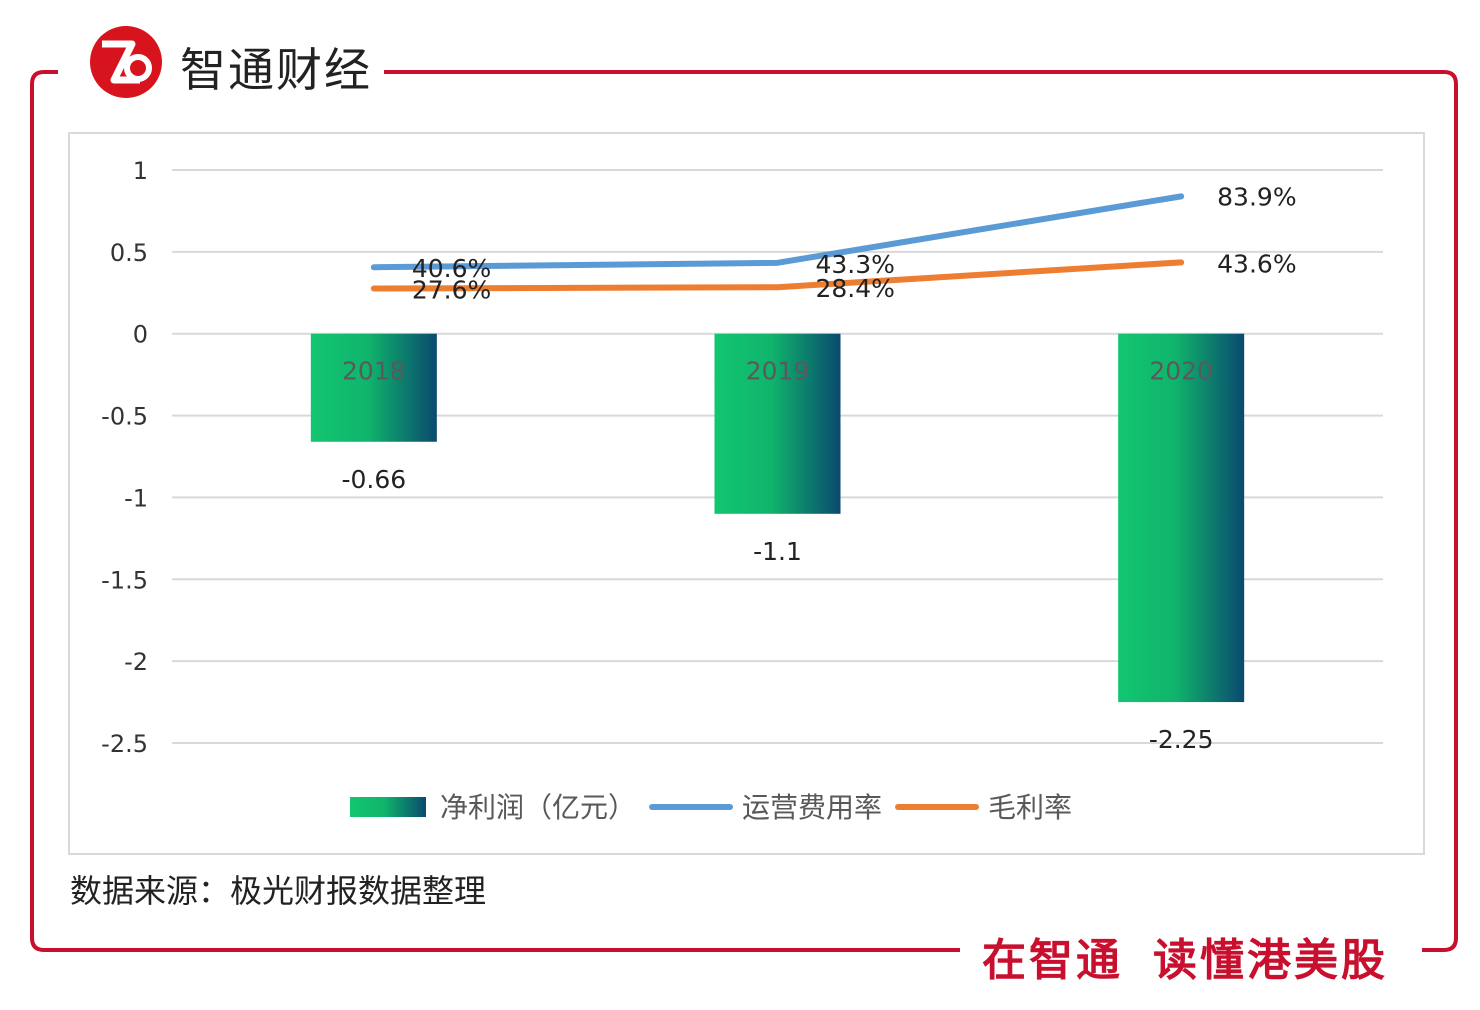 This screenshot has width=1480, height=1010. I want to click on y-tick-label: 0.5, so click(129, 253).